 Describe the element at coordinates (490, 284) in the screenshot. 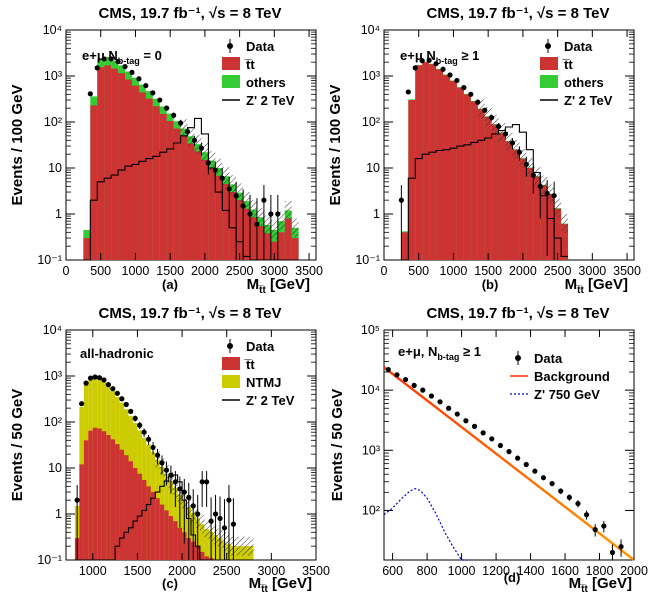

I see `panel-b-caption: (b)` at that location.